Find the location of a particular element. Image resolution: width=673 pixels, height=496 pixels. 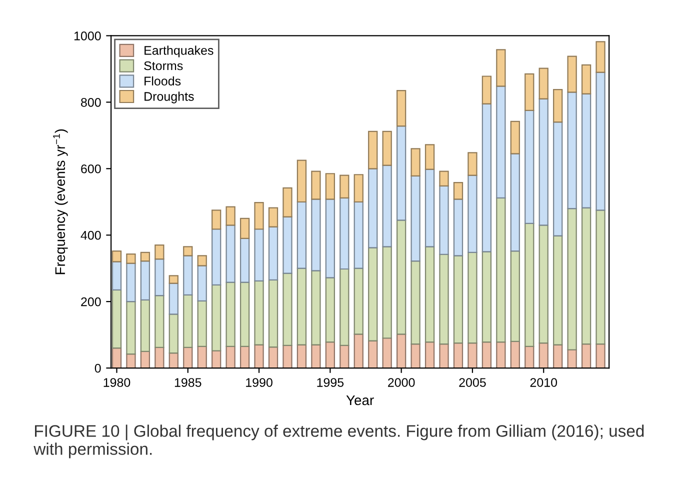

x-tick-label: 2010 is located at coordinates (544, 382).